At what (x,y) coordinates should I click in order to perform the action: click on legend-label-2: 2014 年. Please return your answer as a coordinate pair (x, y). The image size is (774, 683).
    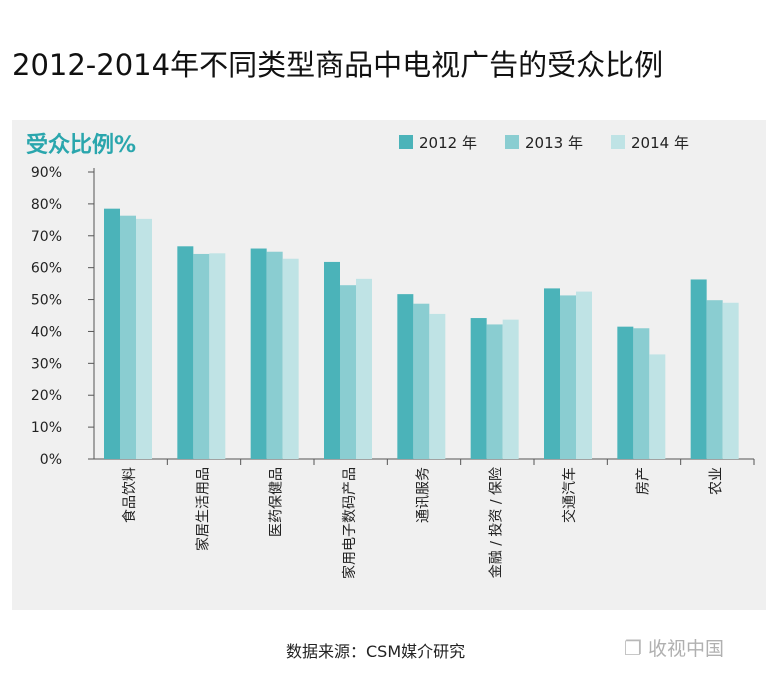
    Looking at the image, I should click on (660, 143).